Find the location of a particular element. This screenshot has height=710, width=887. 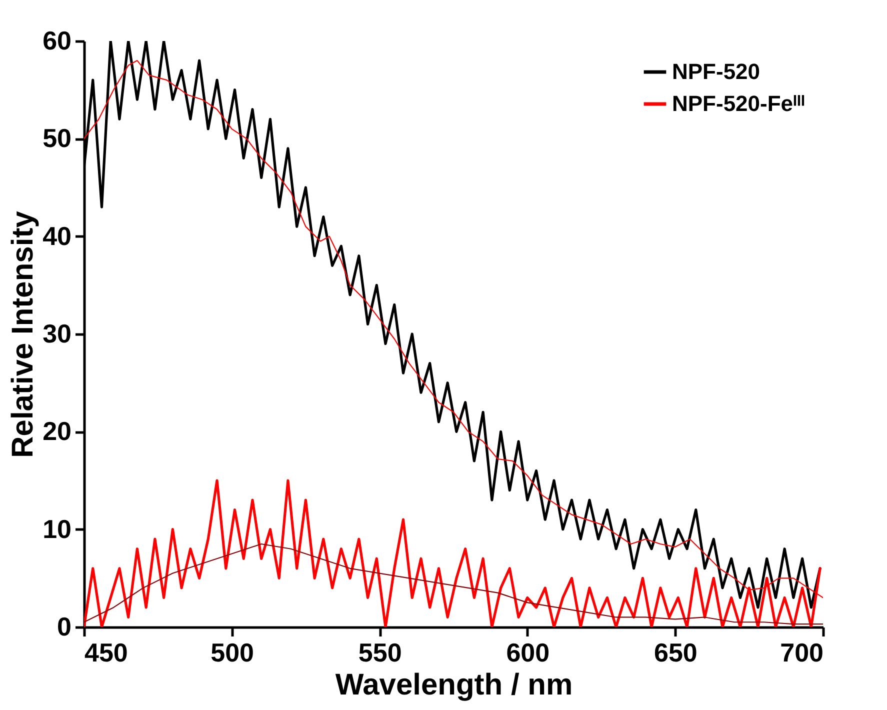

x-tick-label: 450 is located at coordinates (106, 653).